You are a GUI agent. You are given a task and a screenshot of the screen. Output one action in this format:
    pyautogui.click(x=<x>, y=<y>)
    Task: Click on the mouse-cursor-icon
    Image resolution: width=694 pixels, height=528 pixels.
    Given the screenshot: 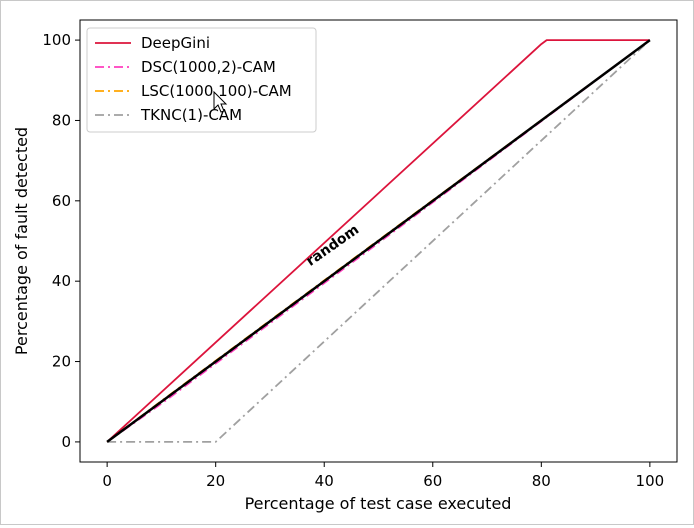 What is the action you would take?
    pyautogui.click(x=220, y=101)
    